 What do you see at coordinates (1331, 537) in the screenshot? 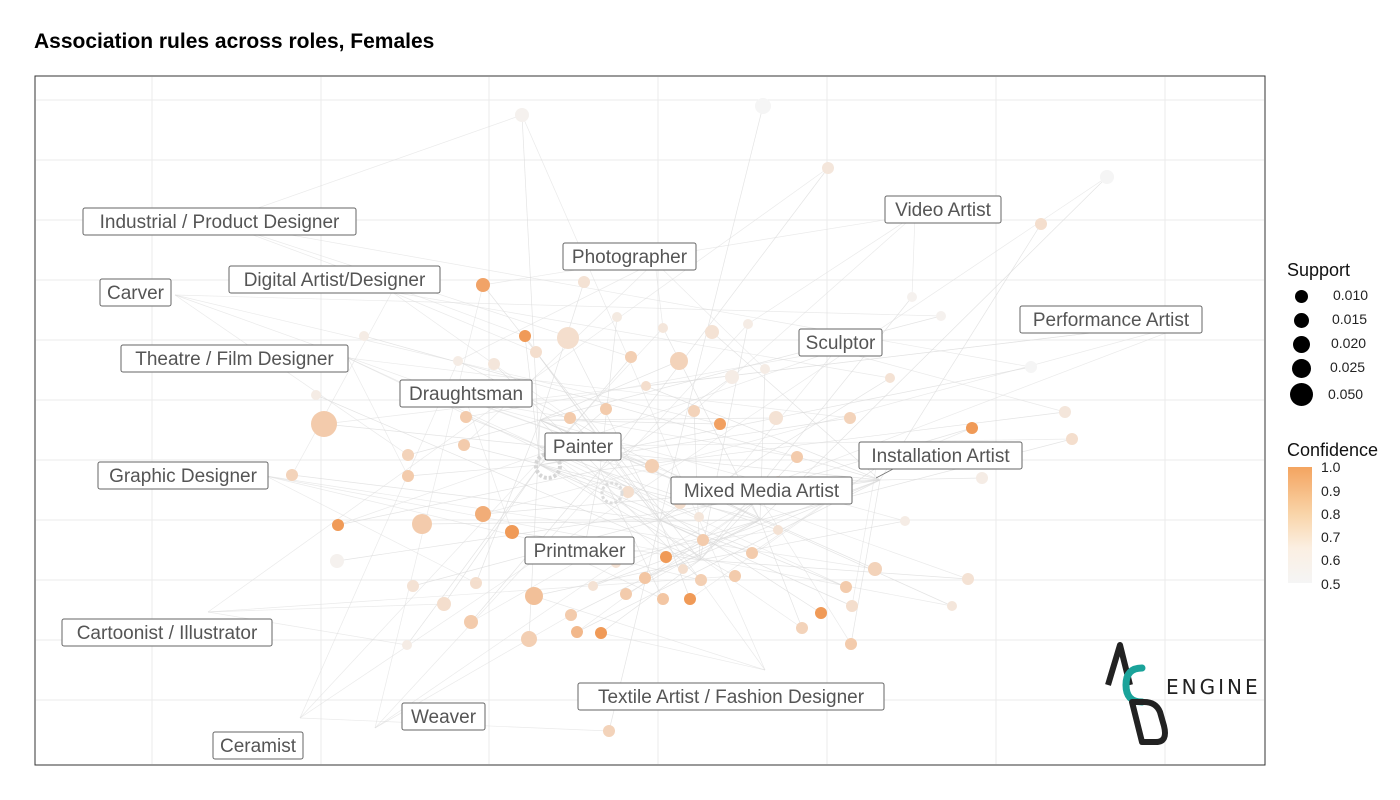
I see `confidence-tick: 0.7` at bounding box center [1331, 537].